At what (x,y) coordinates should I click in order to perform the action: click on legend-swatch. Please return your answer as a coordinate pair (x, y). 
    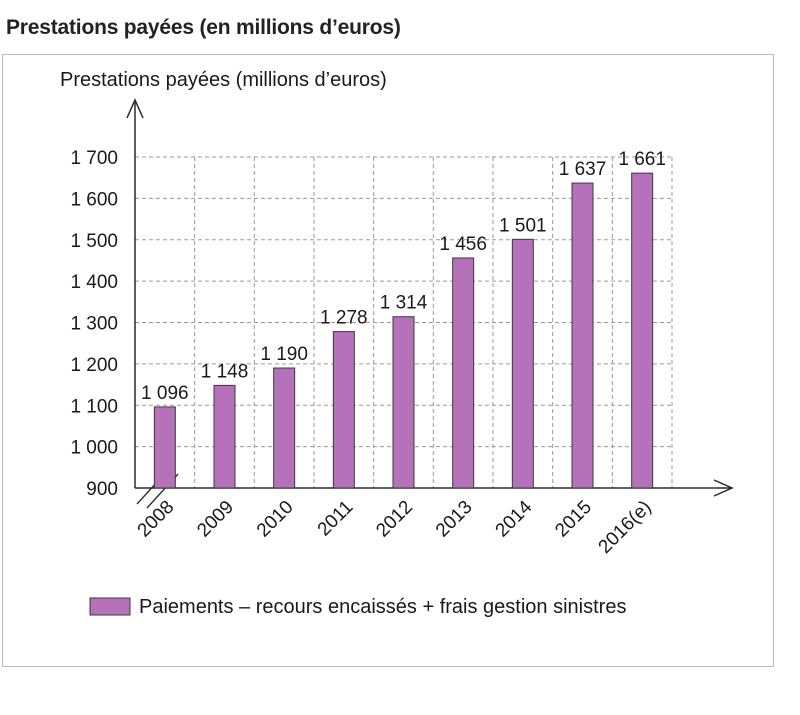
    Looking at the image, I should click on (110, 606).